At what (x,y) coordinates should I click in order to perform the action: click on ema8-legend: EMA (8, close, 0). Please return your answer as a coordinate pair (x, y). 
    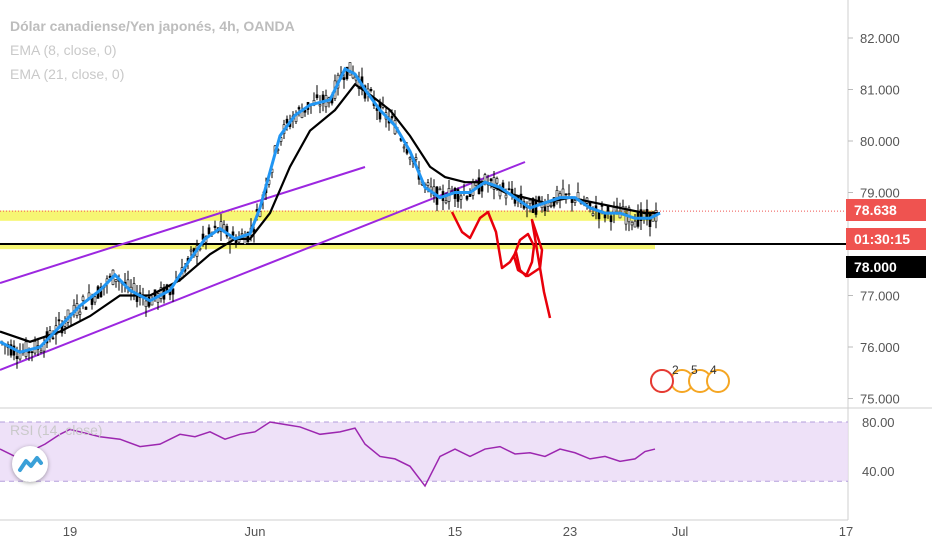
    Looking at the image, I should click on (63, 50).